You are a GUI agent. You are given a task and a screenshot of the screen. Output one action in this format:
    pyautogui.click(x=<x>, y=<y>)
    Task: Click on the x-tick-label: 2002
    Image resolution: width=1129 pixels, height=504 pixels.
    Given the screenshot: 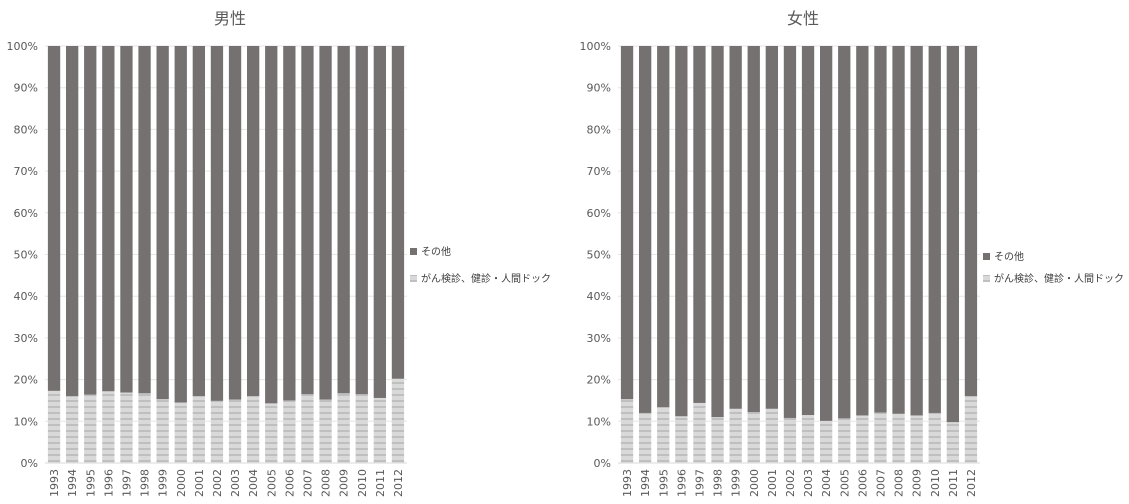 What is the action you would take?
    pyautogui.click(x=217, y=483)
    